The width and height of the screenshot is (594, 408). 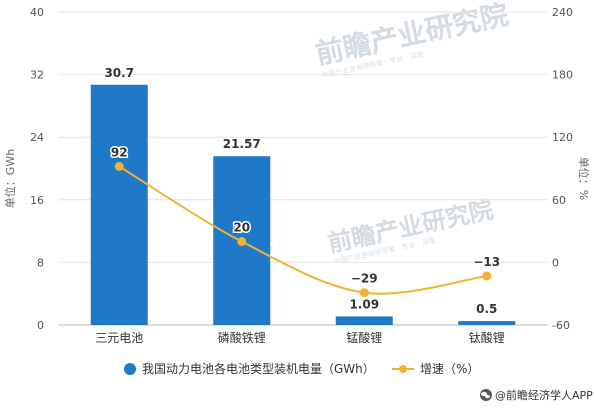 What do you see at coordinates (119, 73) in the screenshot?
I see `bar-data-label: 30.7` at bounding box center [119, 73].